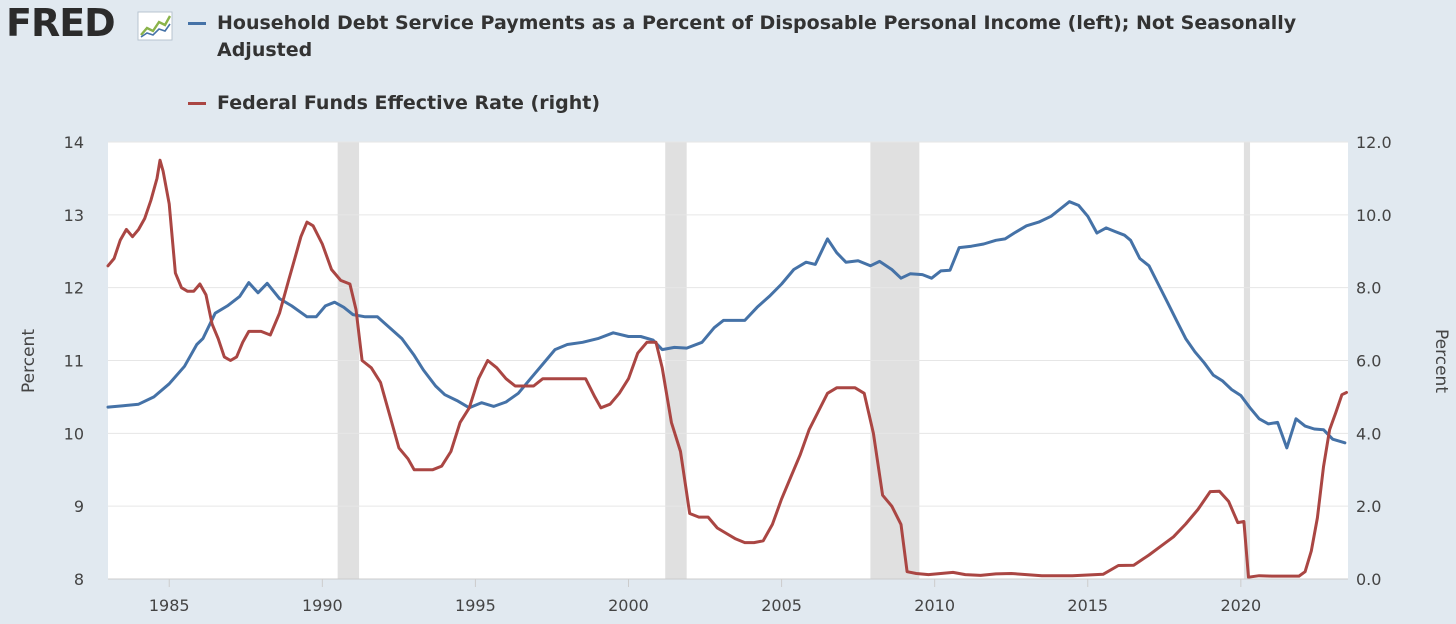 Image resolution: width=1456 pixels, height=624 pixels. What do you see at coordinates (74, 288) in the screenshot?
I see `left-tick-label: 12` at bounding box center [74, 288].